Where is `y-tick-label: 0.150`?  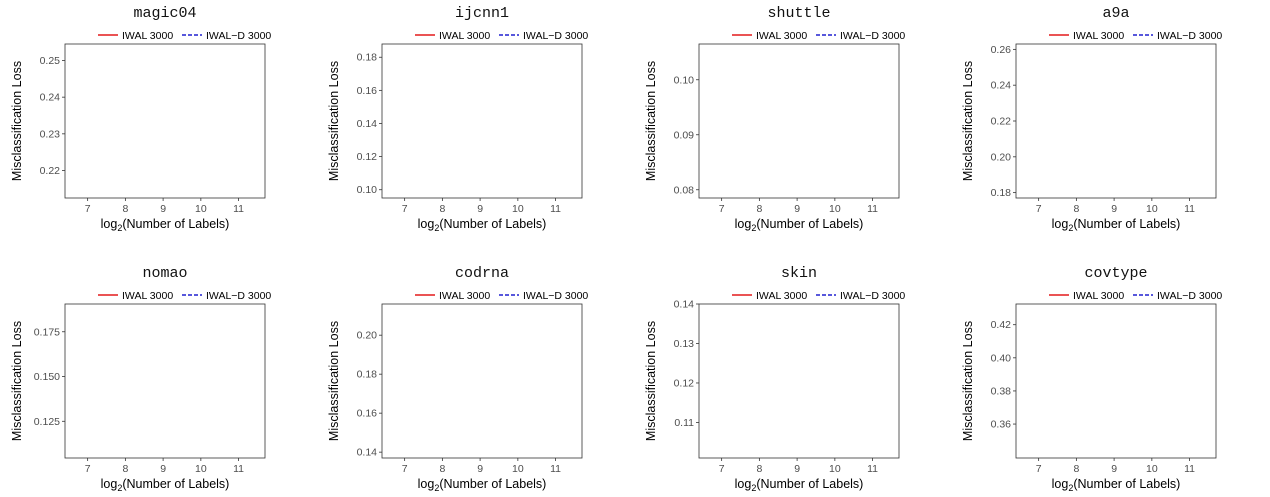
y-tick-label: 0.150 is located at coordinates (47, 377).